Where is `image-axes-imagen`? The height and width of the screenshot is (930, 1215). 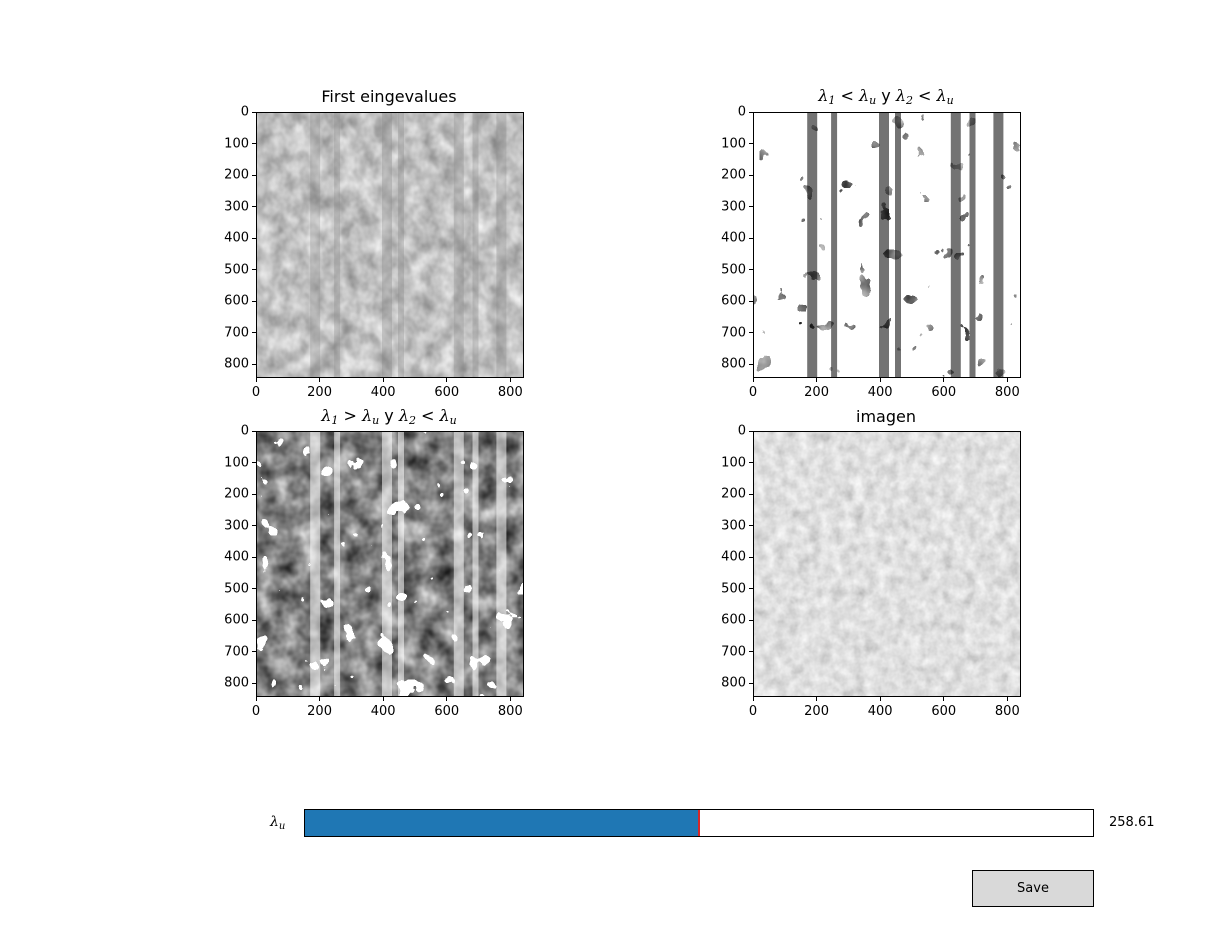
image-axes-imagen is located at coordinates (887, 564).